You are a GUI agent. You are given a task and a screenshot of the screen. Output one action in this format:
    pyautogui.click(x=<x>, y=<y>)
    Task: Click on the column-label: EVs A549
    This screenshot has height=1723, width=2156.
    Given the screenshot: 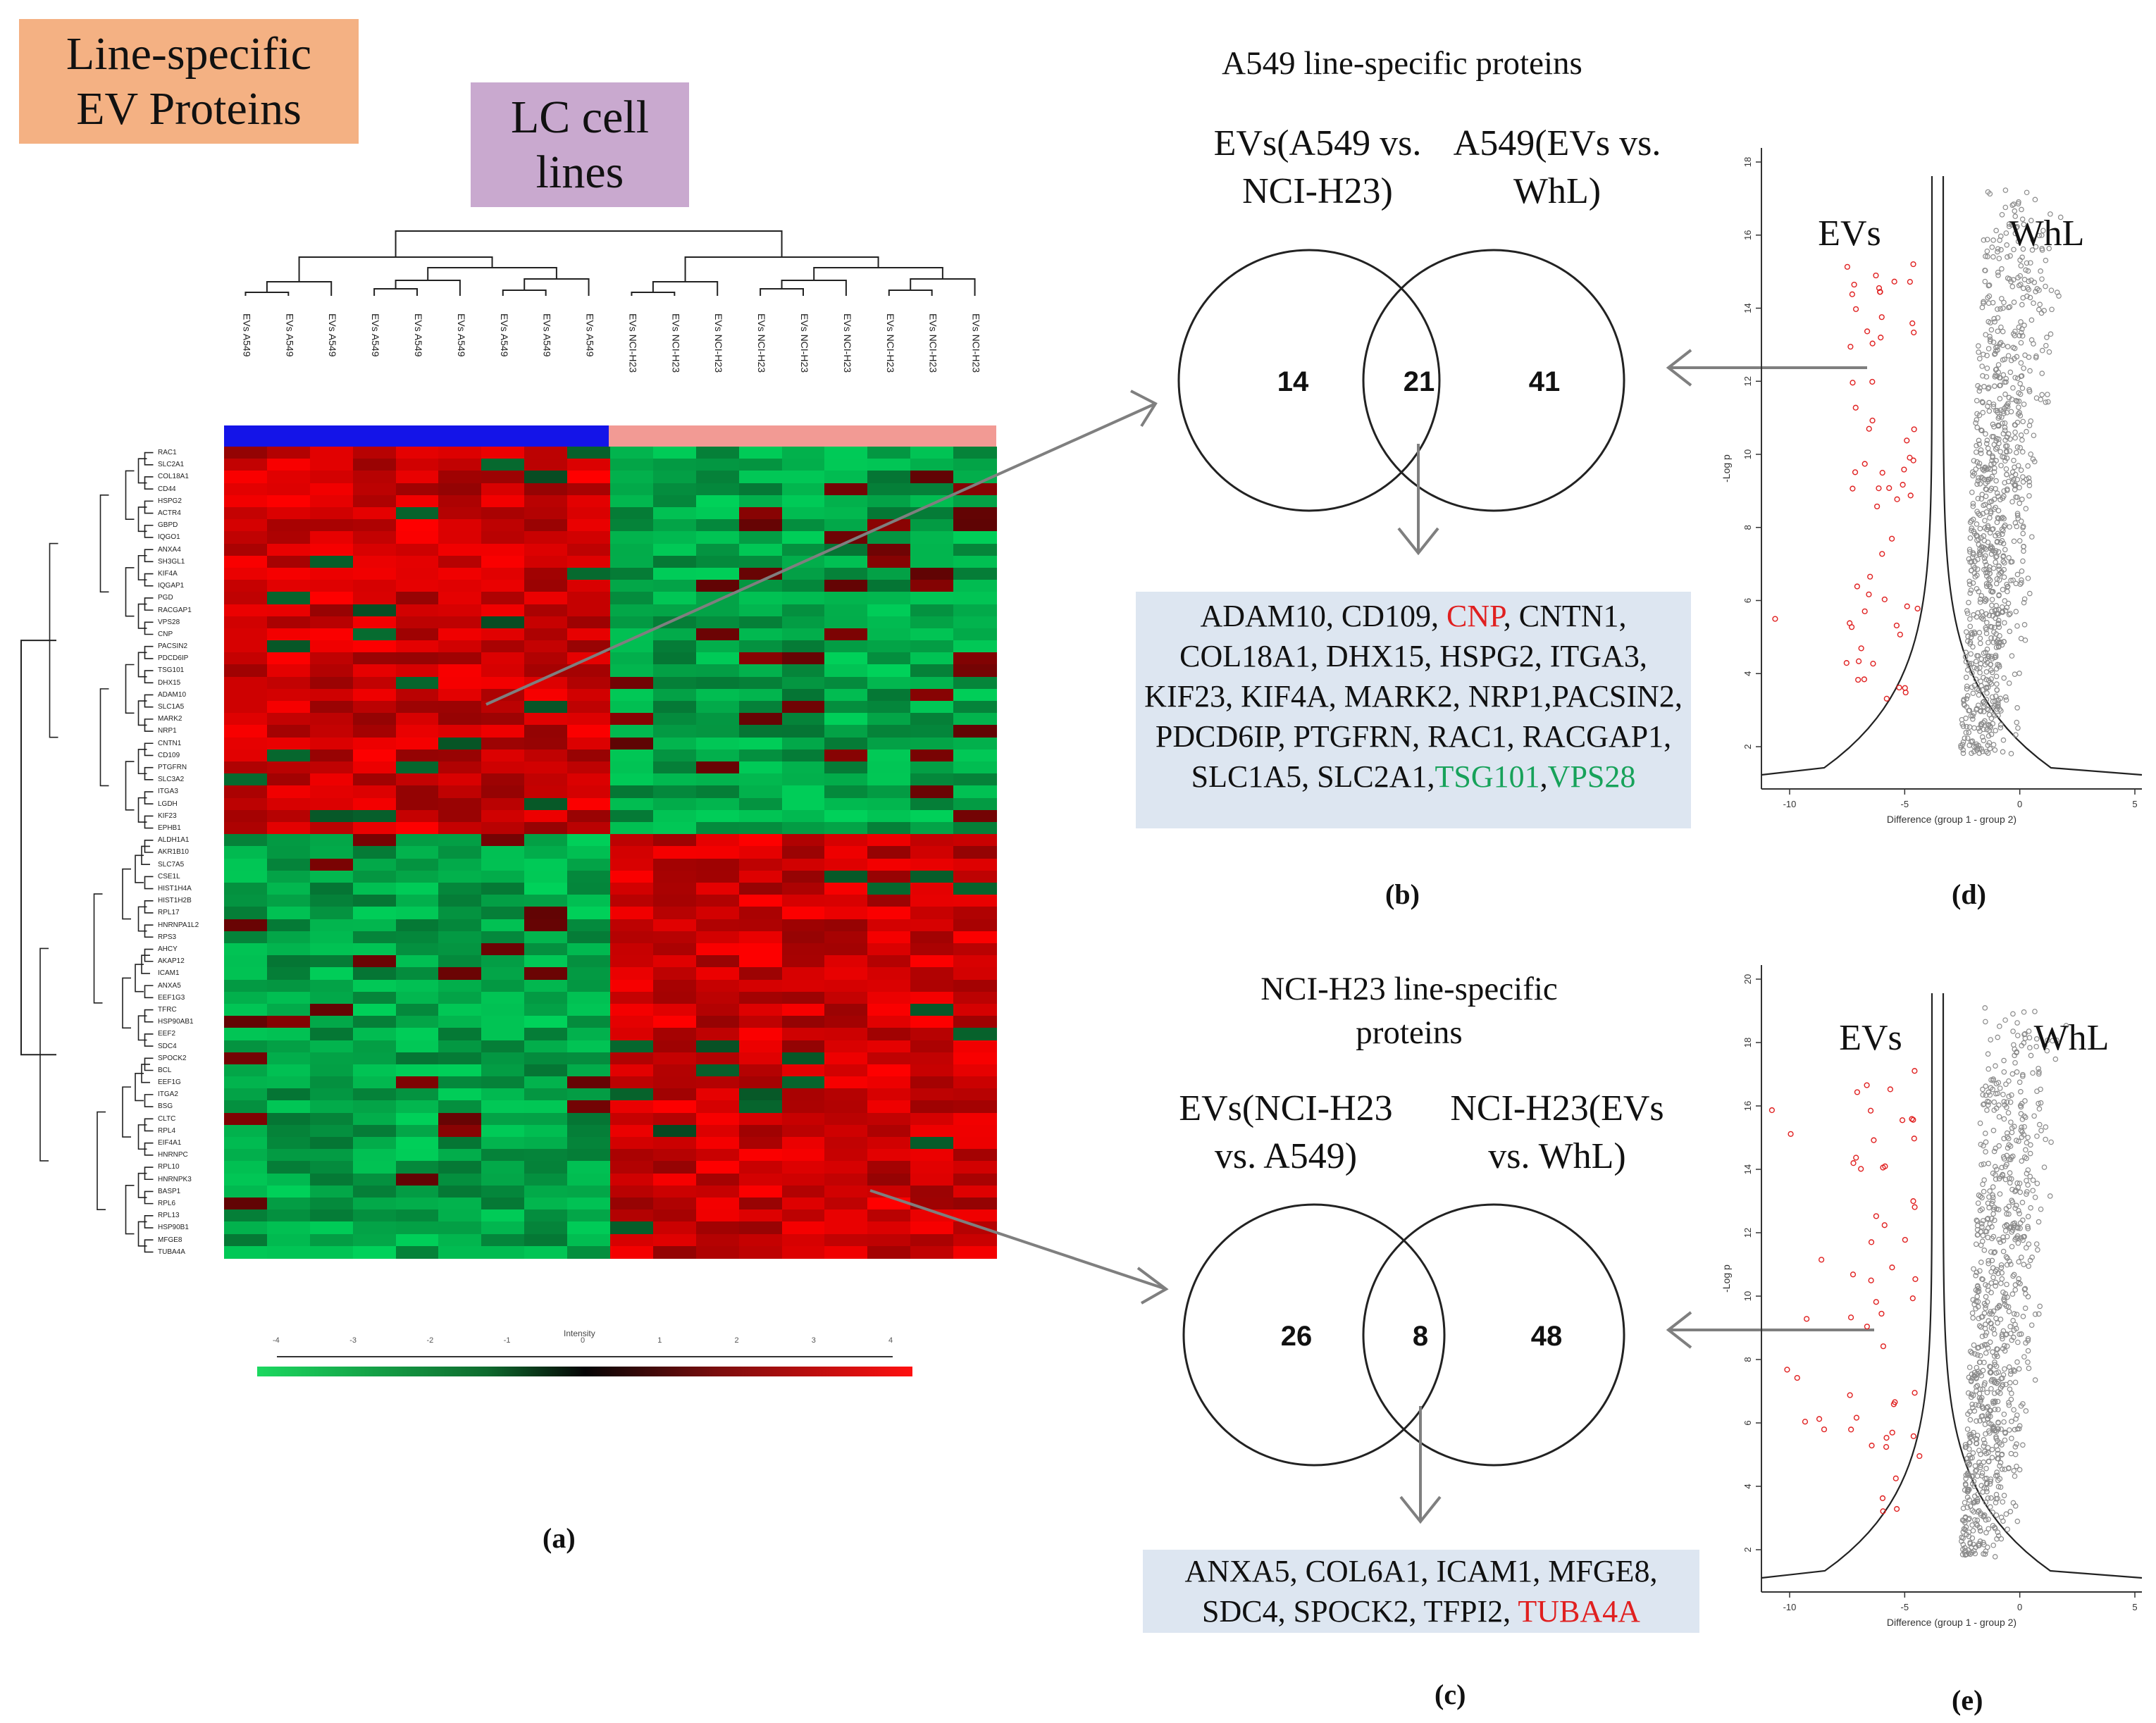 What is the action you would take?
    pyautogui.click(x=290, y=335)
    